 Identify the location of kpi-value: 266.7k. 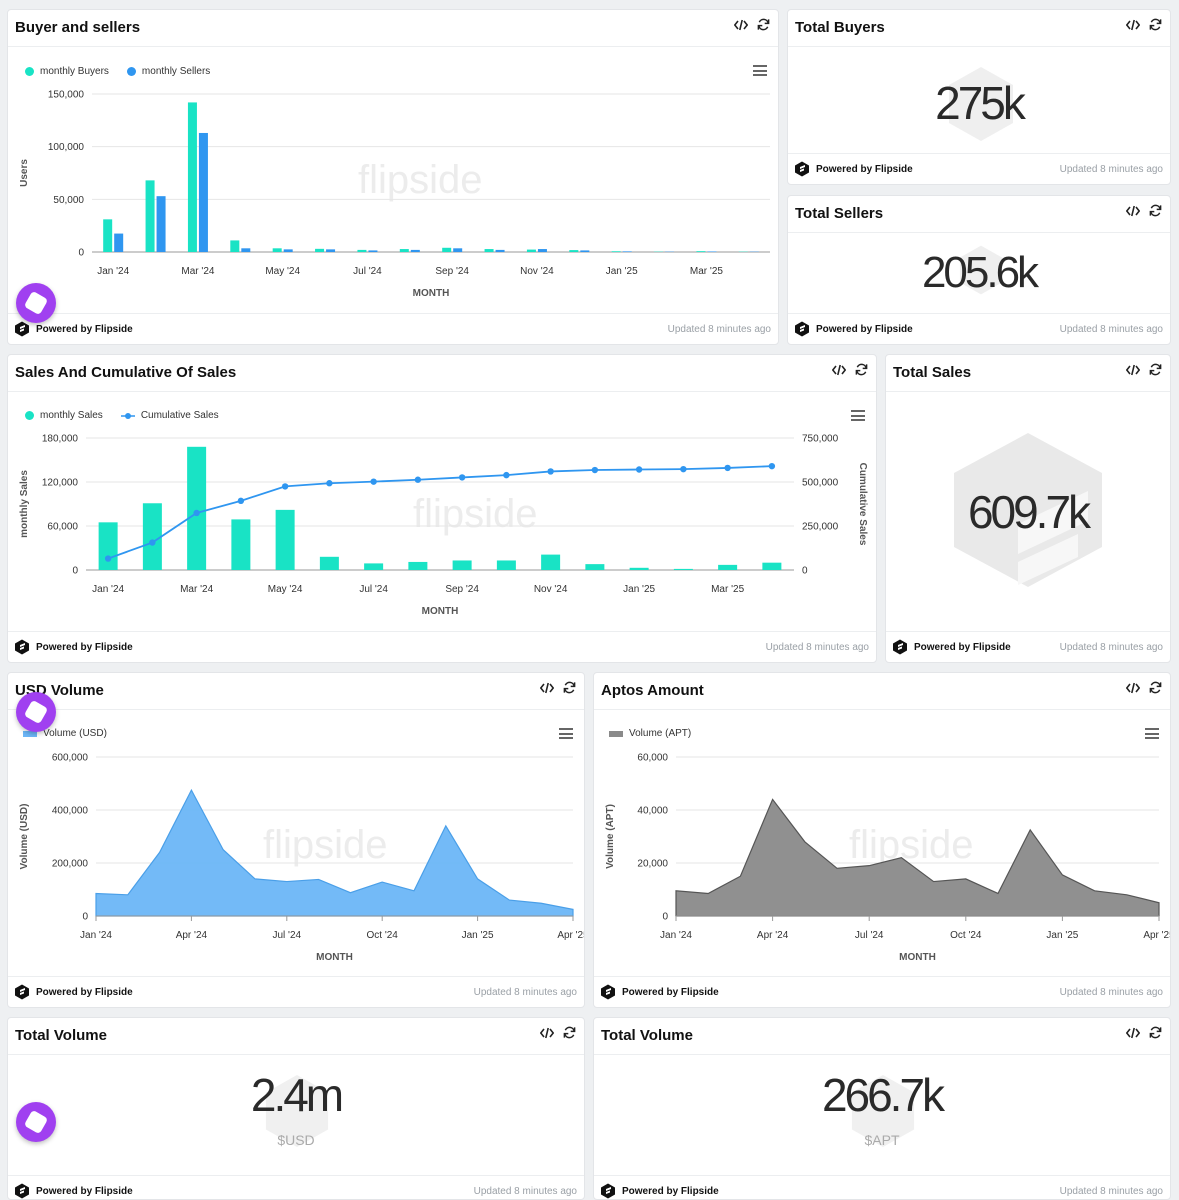
(883, 1095).